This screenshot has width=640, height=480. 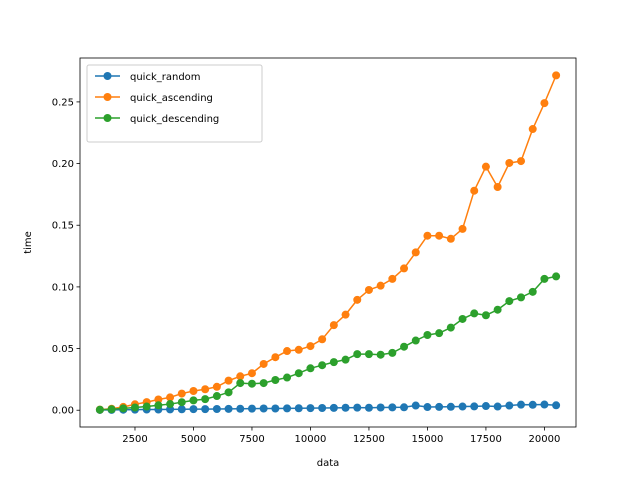 I want to click on y-tick-label: 0.25, so click(x=63, y=102).